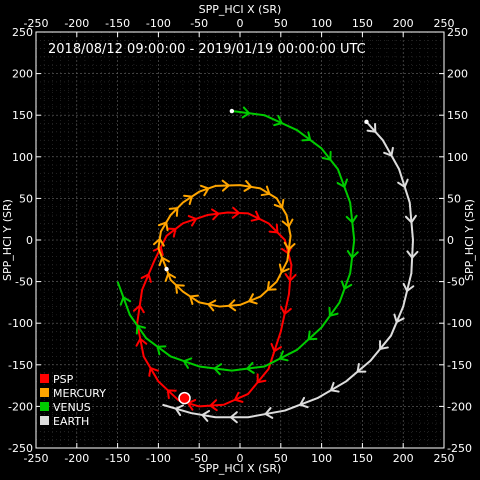 The image size is (480, 480). What do you see at coordinates (44, 406) in the screenshot?
I see `venus-legend-swatch` at bounding box center [44, 406].